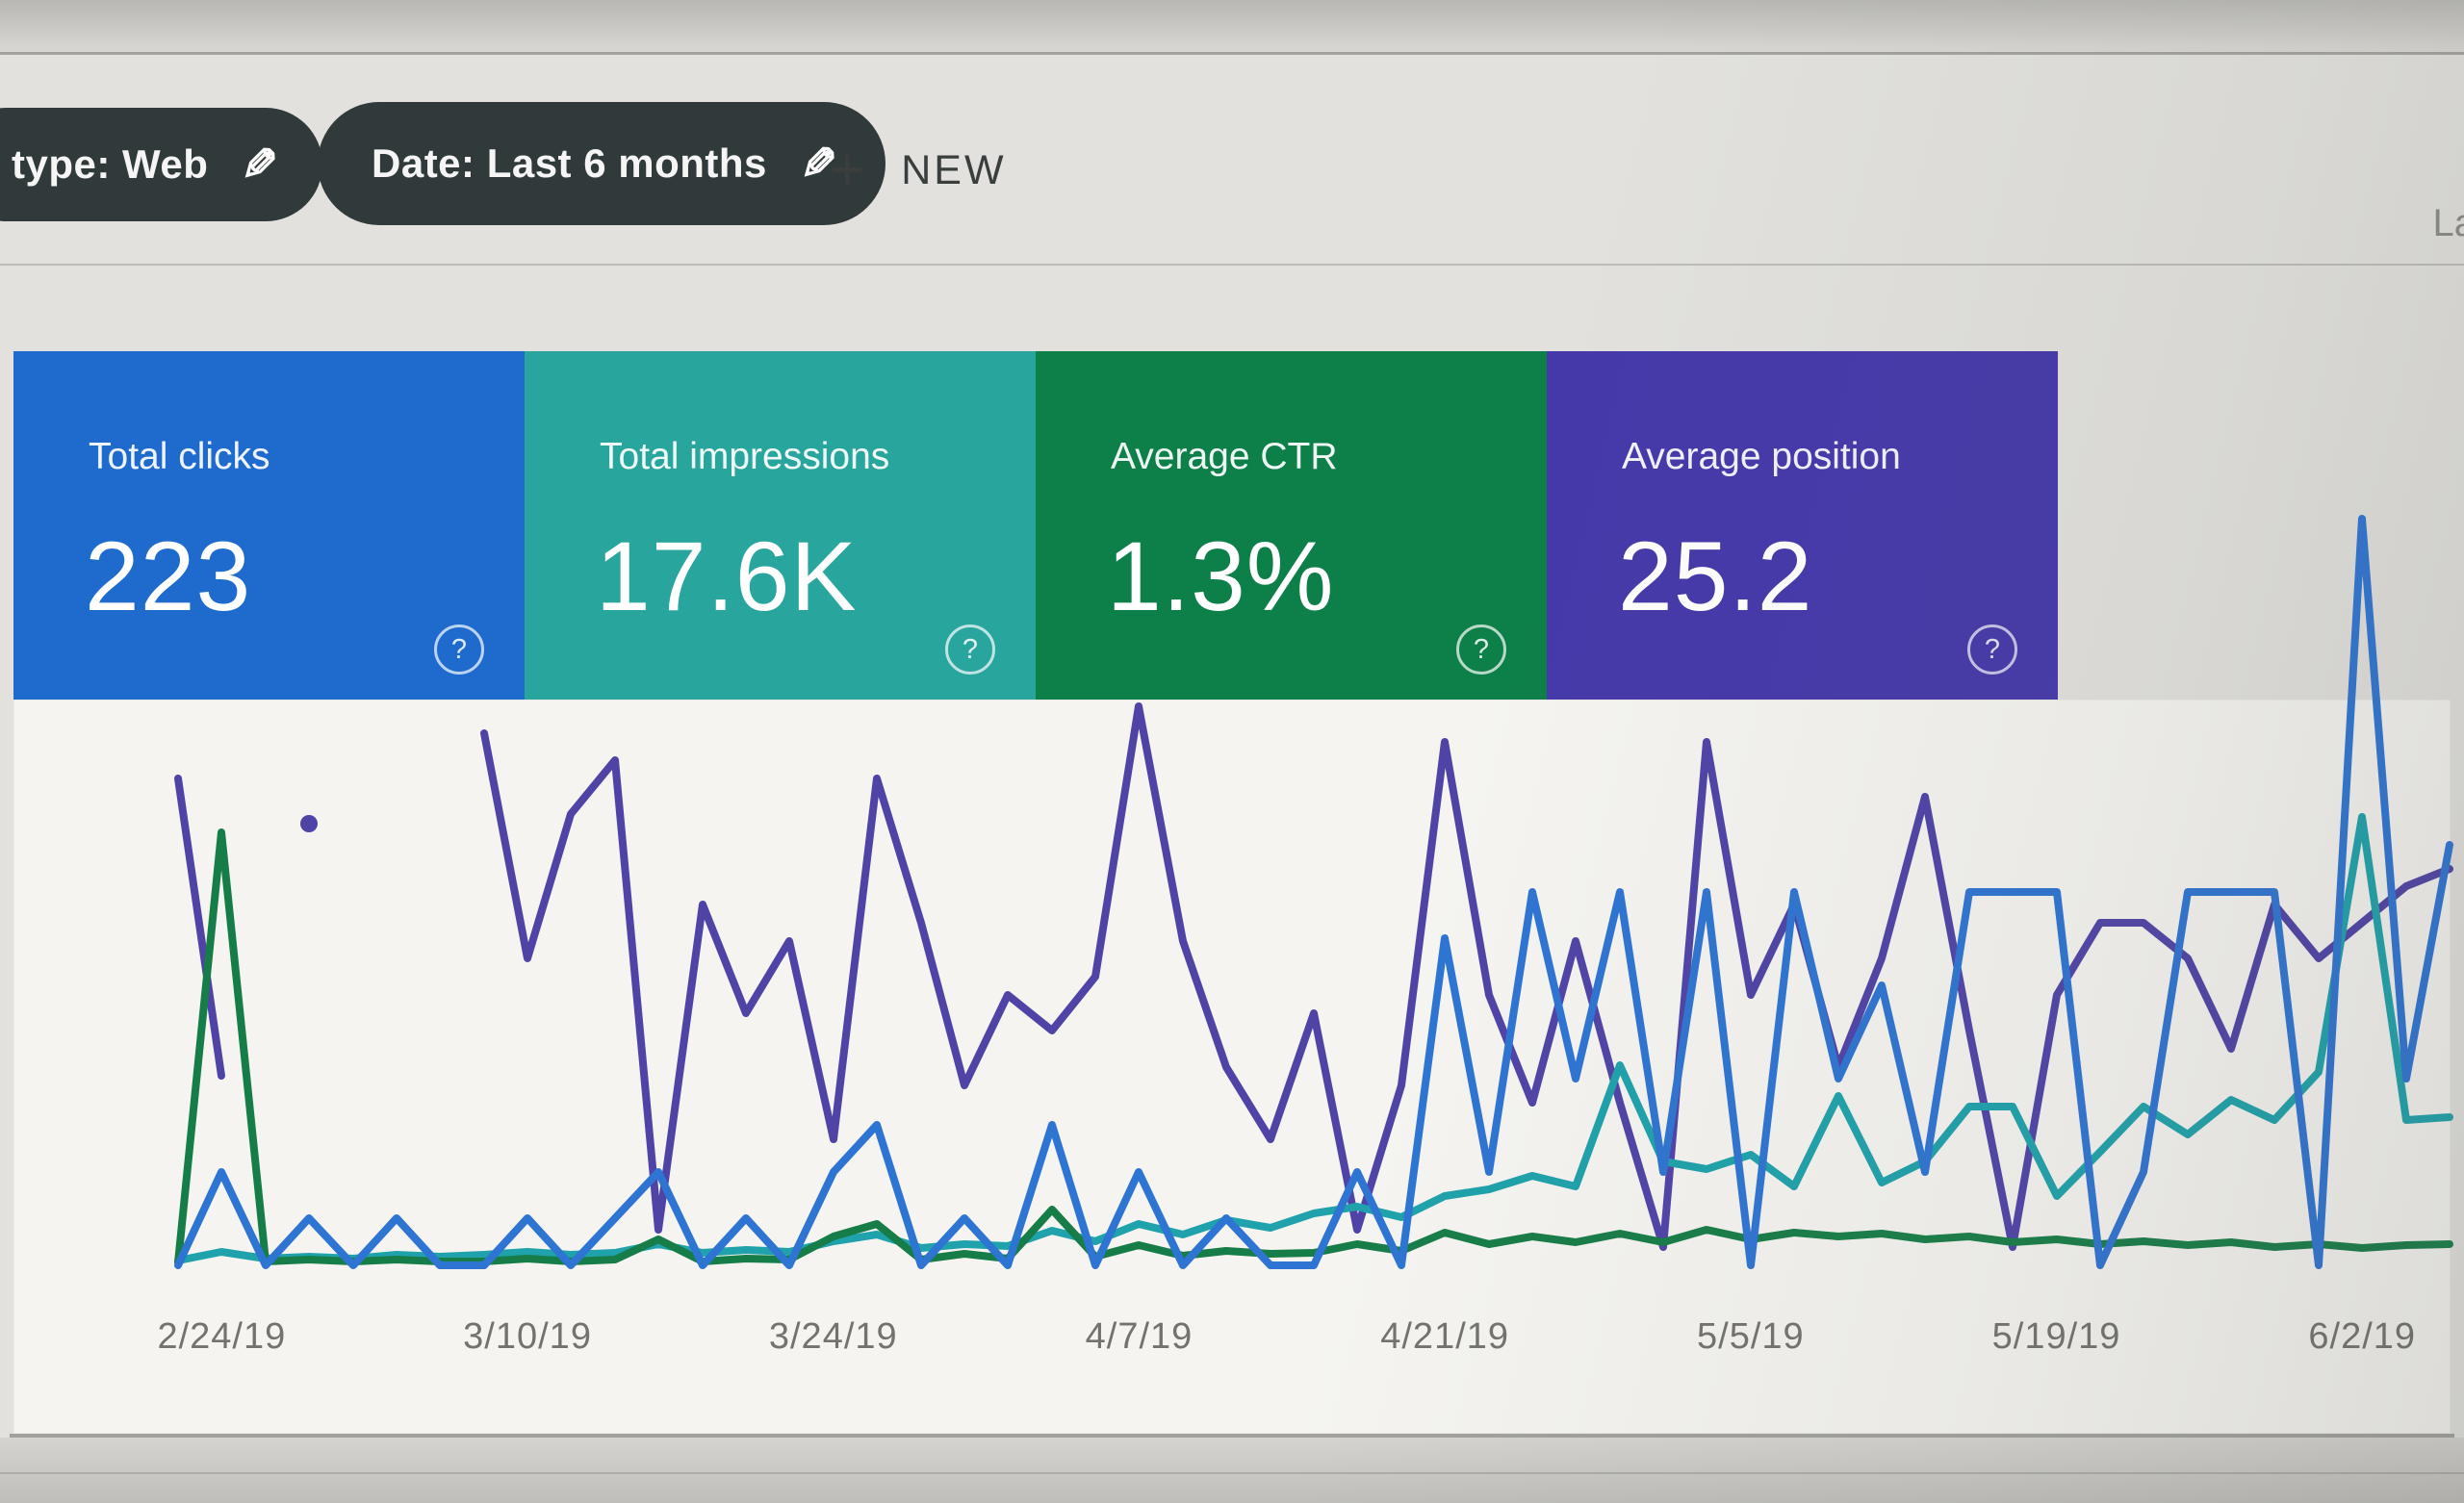 The height and width of the screenshot is (1503, 2464). Describe the element at coordinates (168, 576) in the screenshot. I see `card-value: 223` at that location.